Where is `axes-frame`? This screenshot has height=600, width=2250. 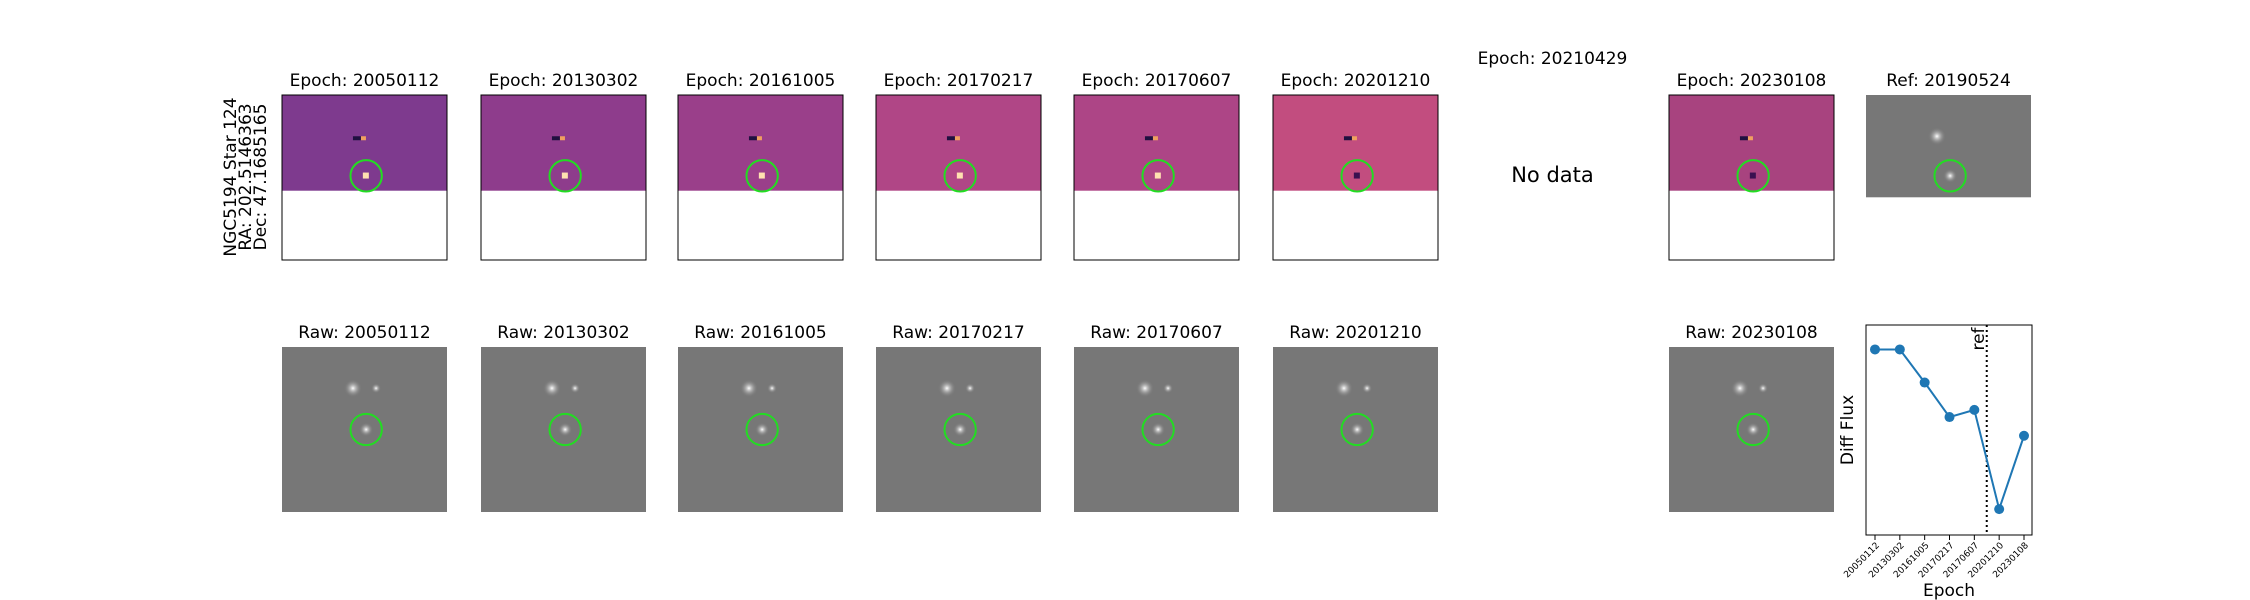
axes-frame is located at coordinates (1949, 430).